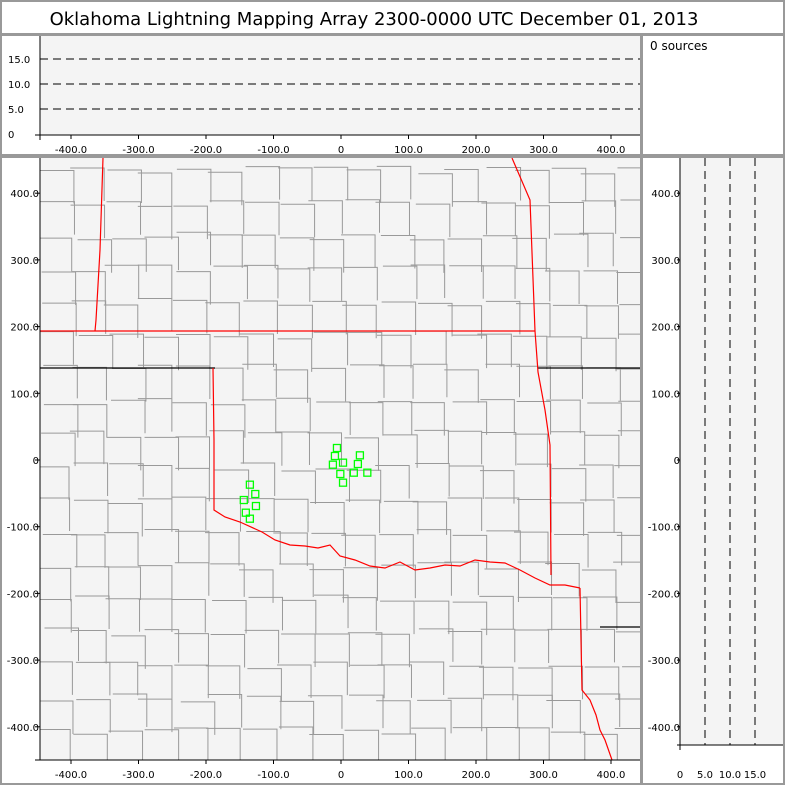  I want to click on x-tick-label: 0, so click(680, 775).